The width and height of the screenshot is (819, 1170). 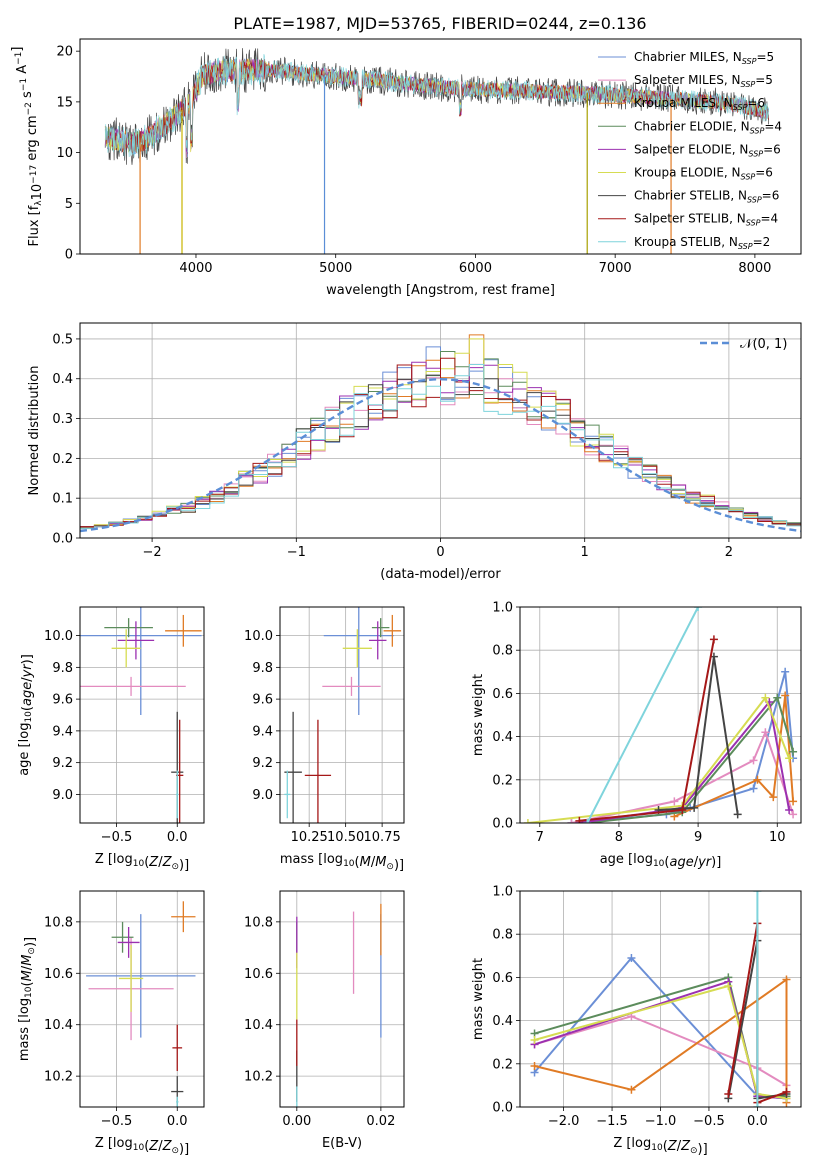 What do you see at coordinates (707, 150) in the screenshot?
I see `legend-label: Salpeter ELODIE, NSSP=6` at bounding box center [707, 150].